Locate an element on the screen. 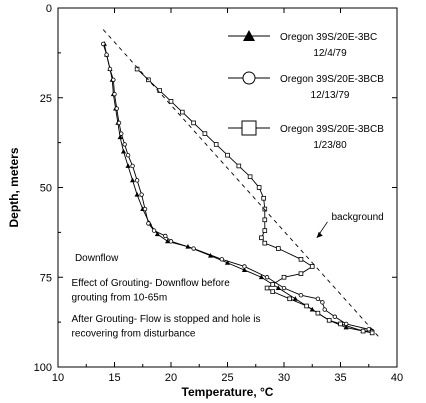  annotation-text: recovering from disturbance is located at coordinates (134, 333).